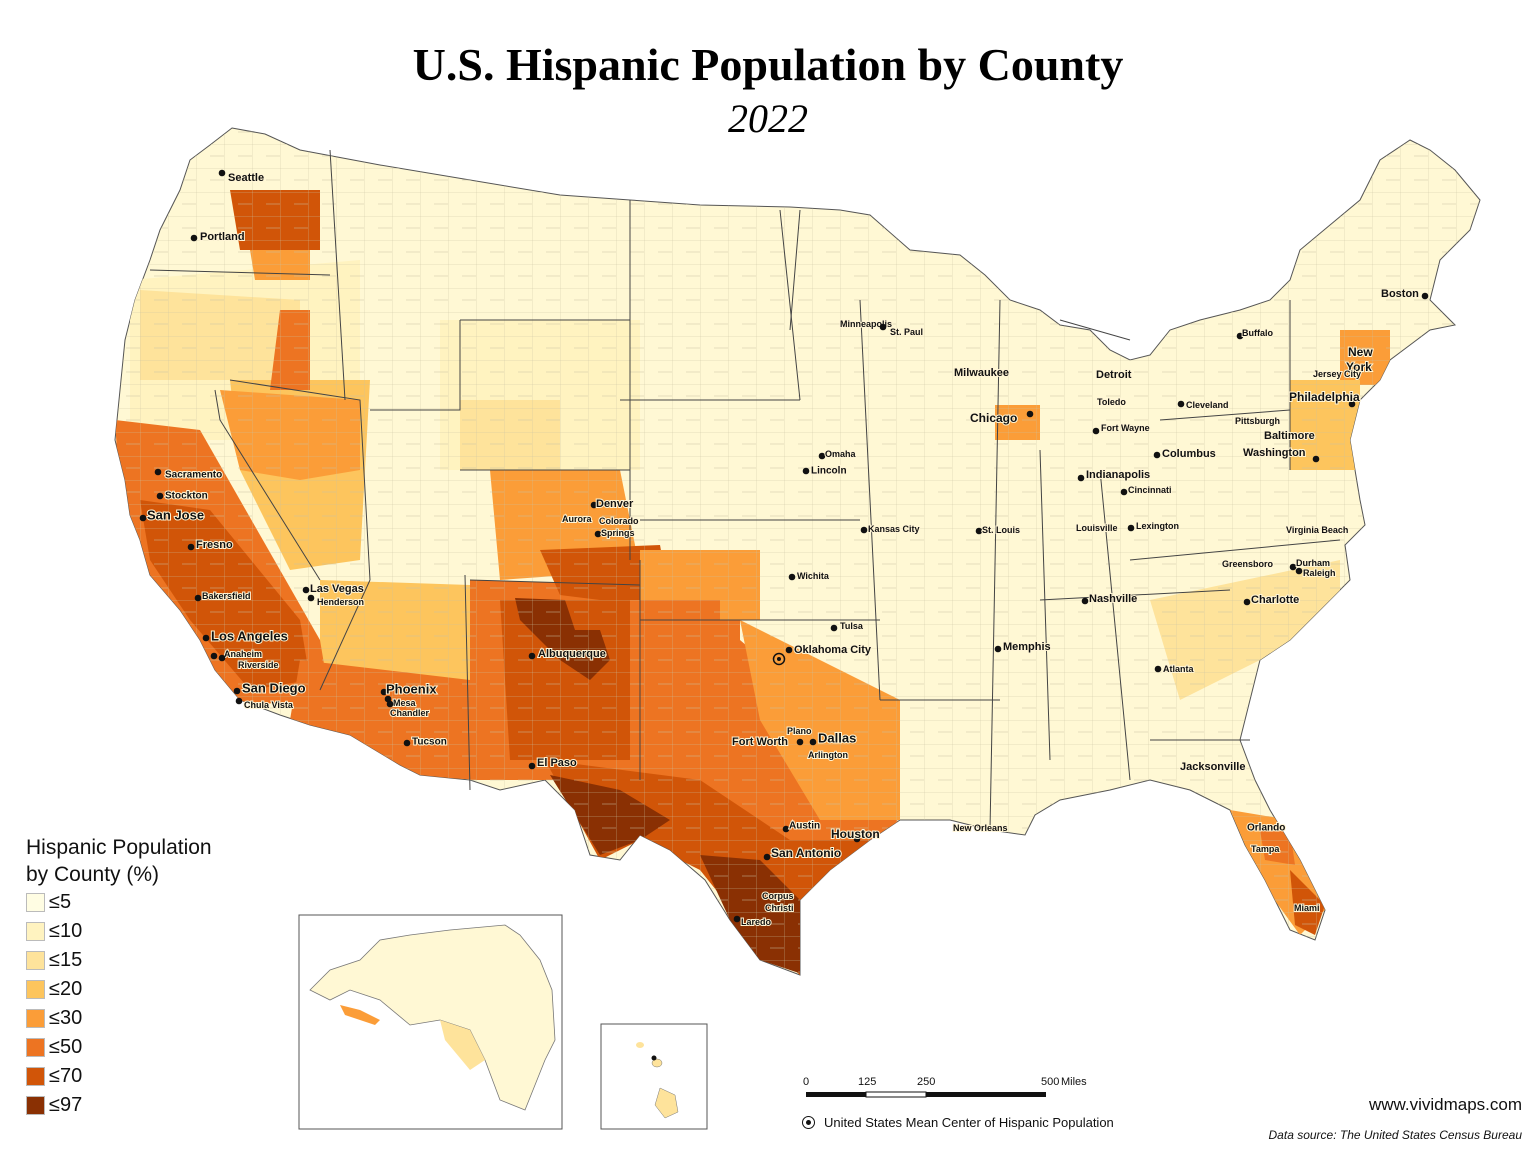  What do you see at coordinates (243, 654) in the screenshot?
I see `city-label-anaheim: Anaheim` at bounding box center [243, 654].